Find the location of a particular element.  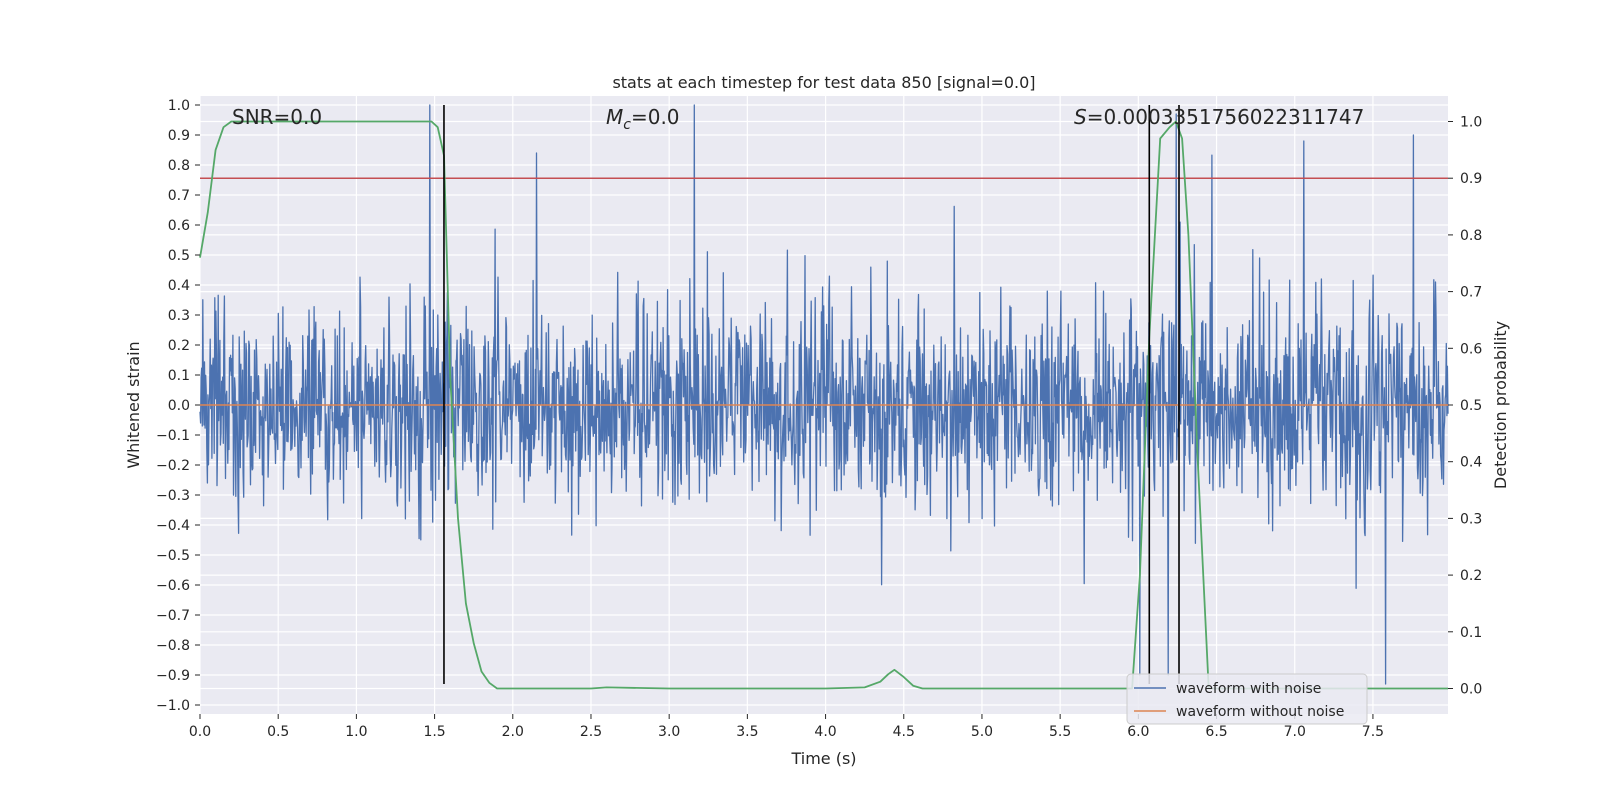

y-tick-label: −0.1 is located at coordinates (173, 436).